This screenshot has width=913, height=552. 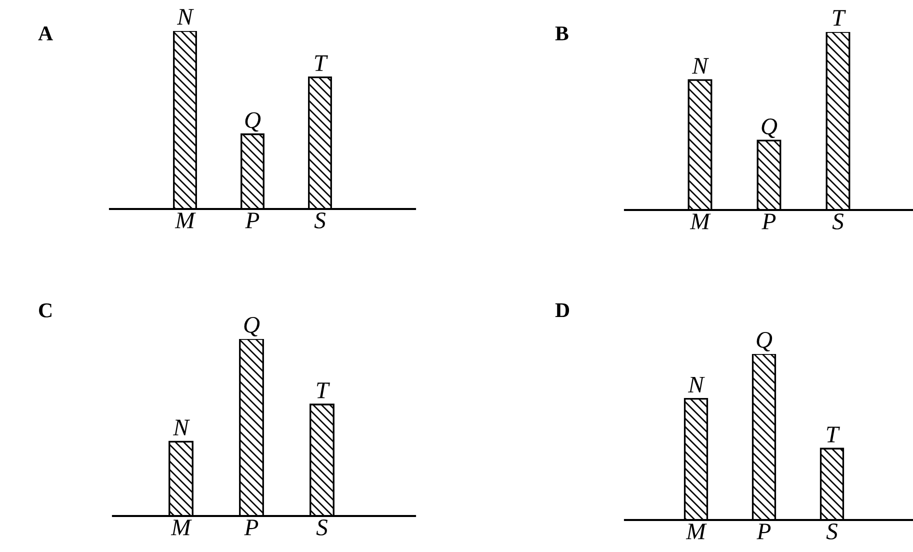 What do you see at coordinates (562, 310) in the screenshot?
I see `chart-title: D` at bounding box center [562, 310].